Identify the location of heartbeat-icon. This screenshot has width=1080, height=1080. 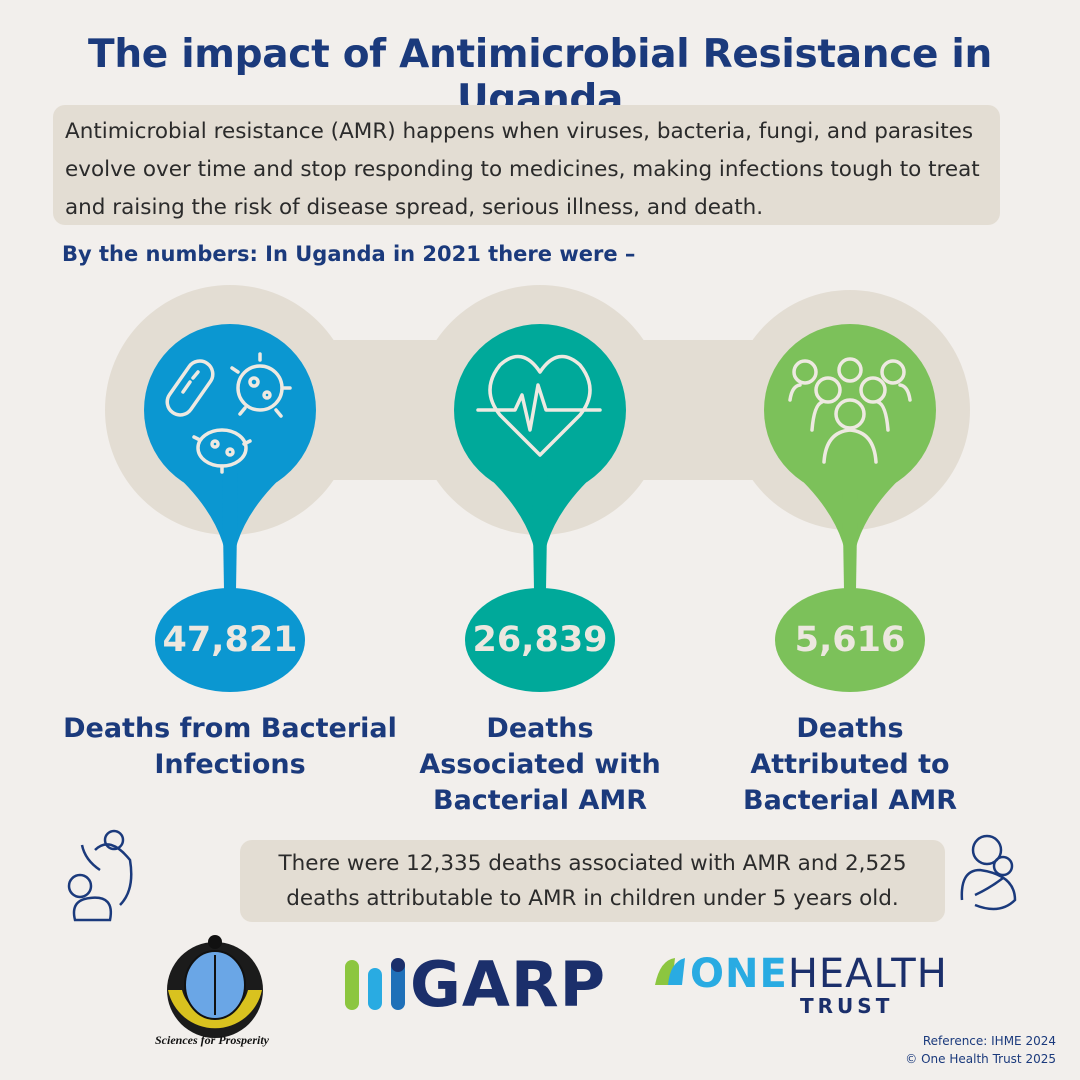
(539, 405).